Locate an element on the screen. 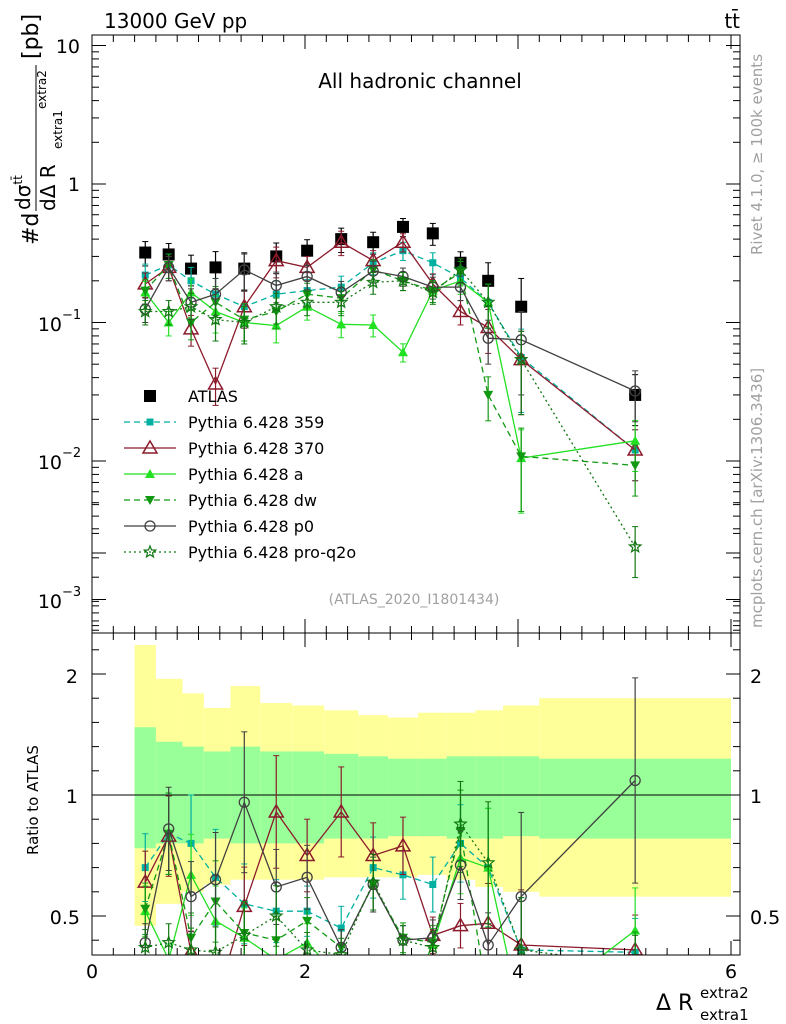 This screenshot has height=1024, width=786. main-ylabel: #d dσtt̄ dΔ R extra1 extra2 [pb] is located at coordinates (38, 129).